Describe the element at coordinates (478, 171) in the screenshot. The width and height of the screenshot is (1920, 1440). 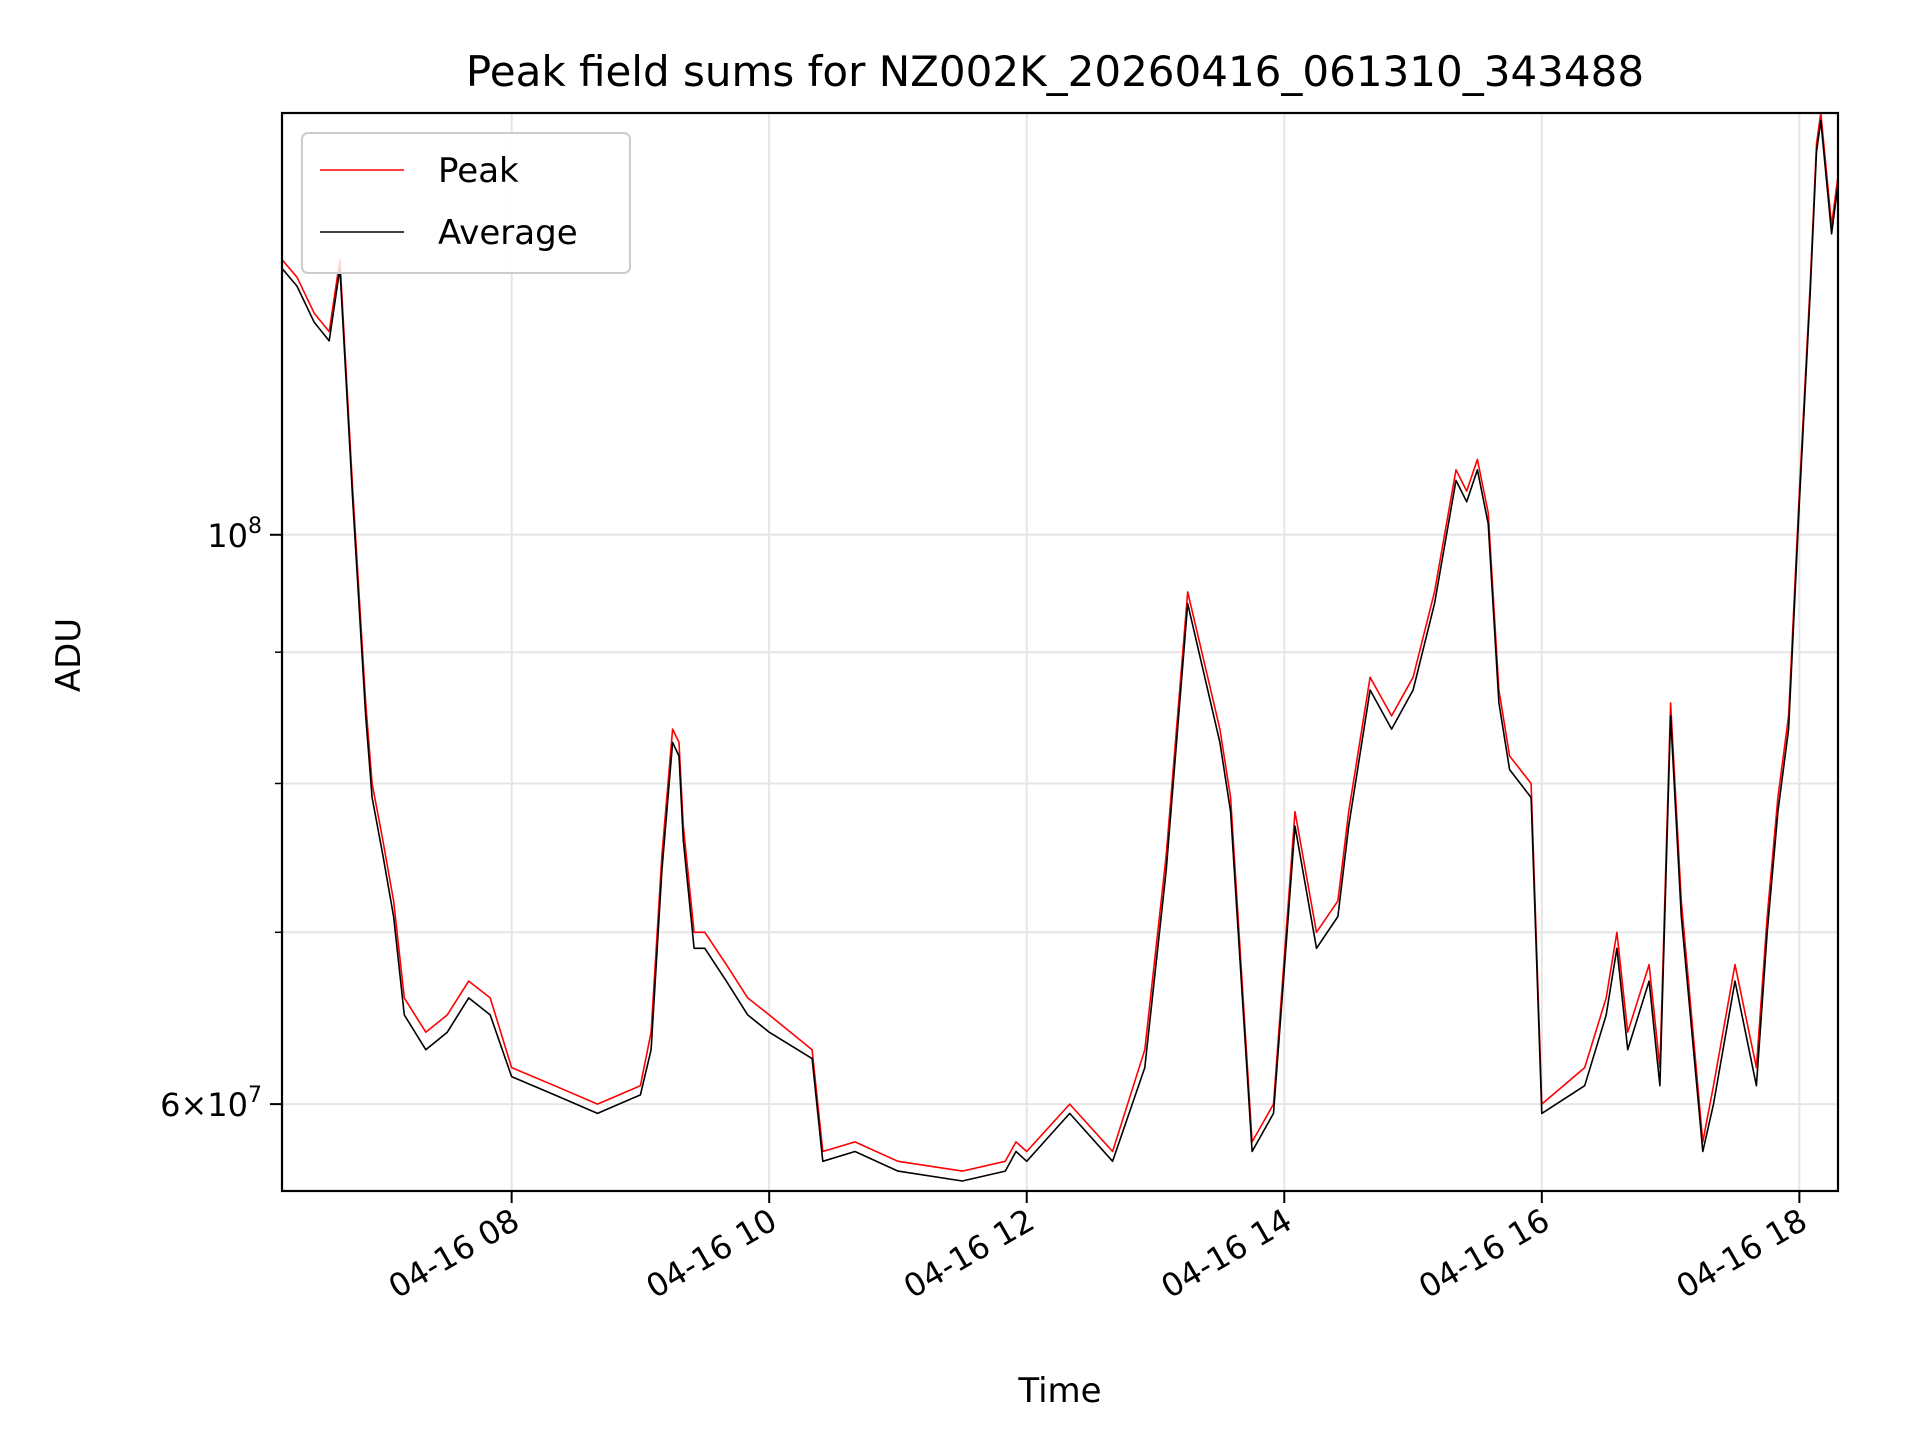
I see `legend-peak-label: Peak` at that location.